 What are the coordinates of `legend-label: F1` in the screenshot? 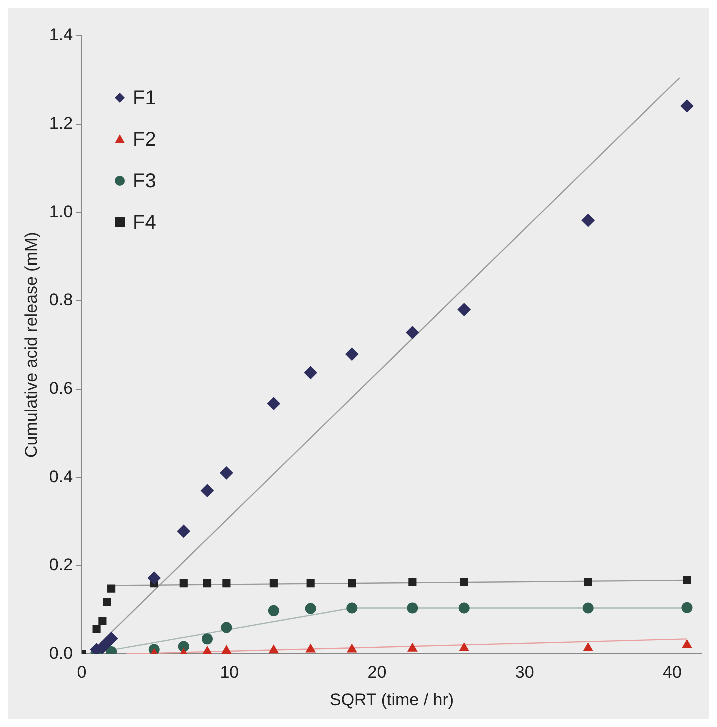 It's located at (144, 99).